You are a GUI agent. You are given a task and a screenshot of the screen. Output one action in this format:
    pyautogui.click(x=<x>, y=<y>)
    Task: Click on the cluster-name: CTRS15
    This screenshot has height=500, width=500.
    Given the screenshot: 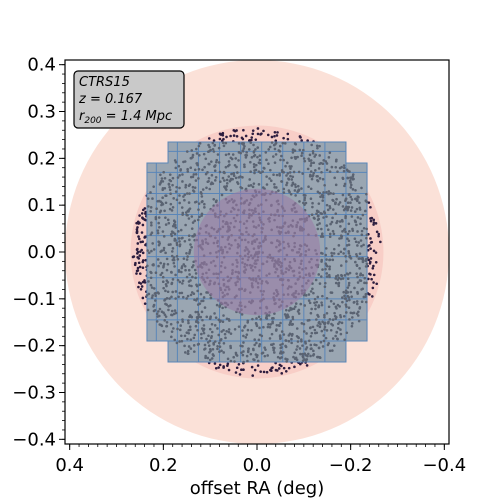 What is the action you would take?
    pyautogui.click(x=104, y=82)
    